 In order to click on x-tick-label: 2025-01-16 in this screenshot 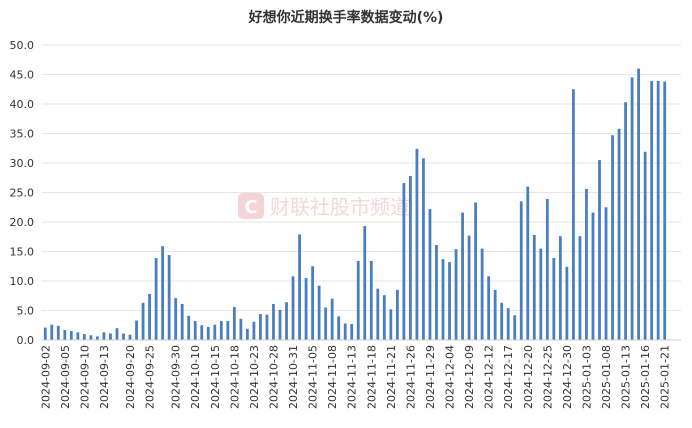, I will do `click(645, 377)`.